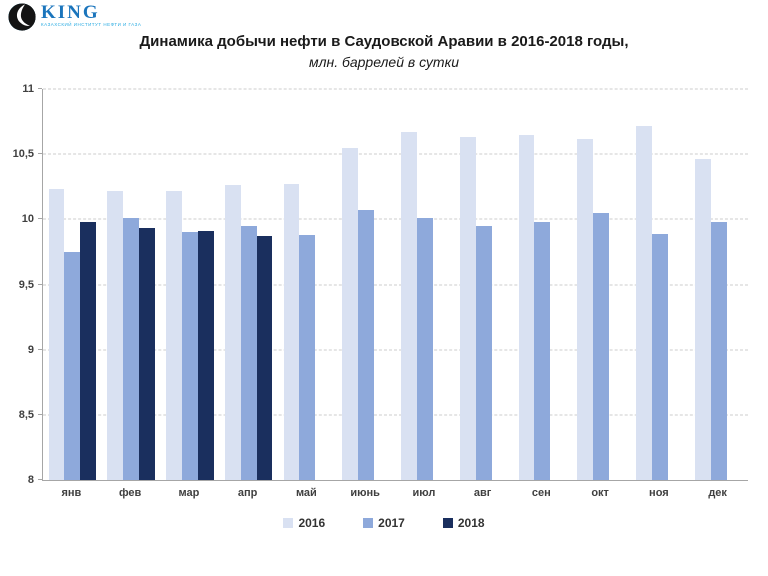  What do you see at coordinates (248, 352) in the screenshot?
I see `bar-2017-апр` at bounding box center [248, 352].